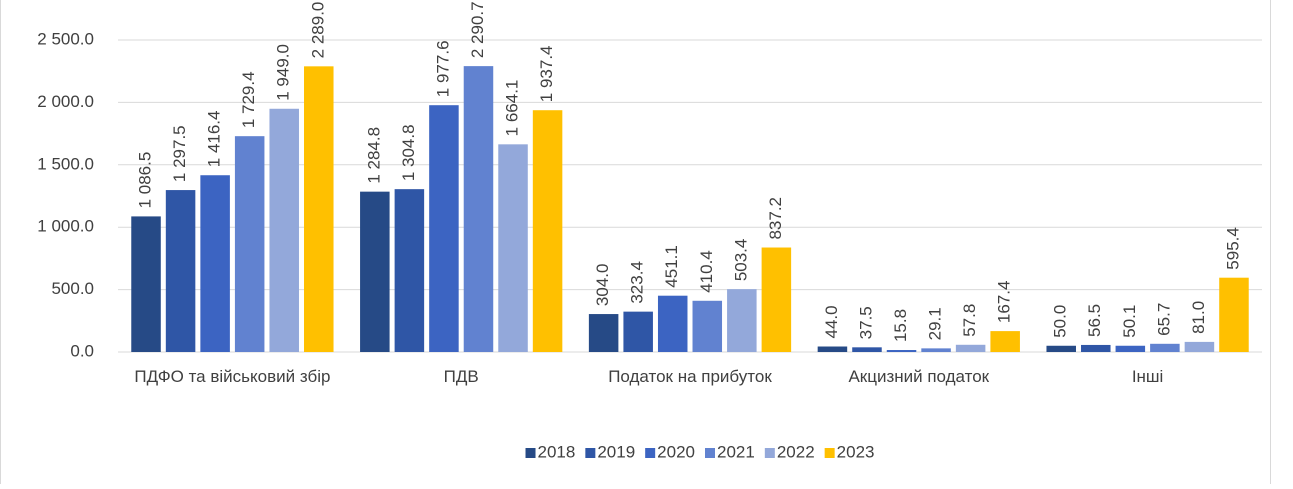 The image size is (1293, 489). What do you see at coordinates (706, 271) in the screenshot?
I see `data-label: 410.4` at bounding box center [706, 271].